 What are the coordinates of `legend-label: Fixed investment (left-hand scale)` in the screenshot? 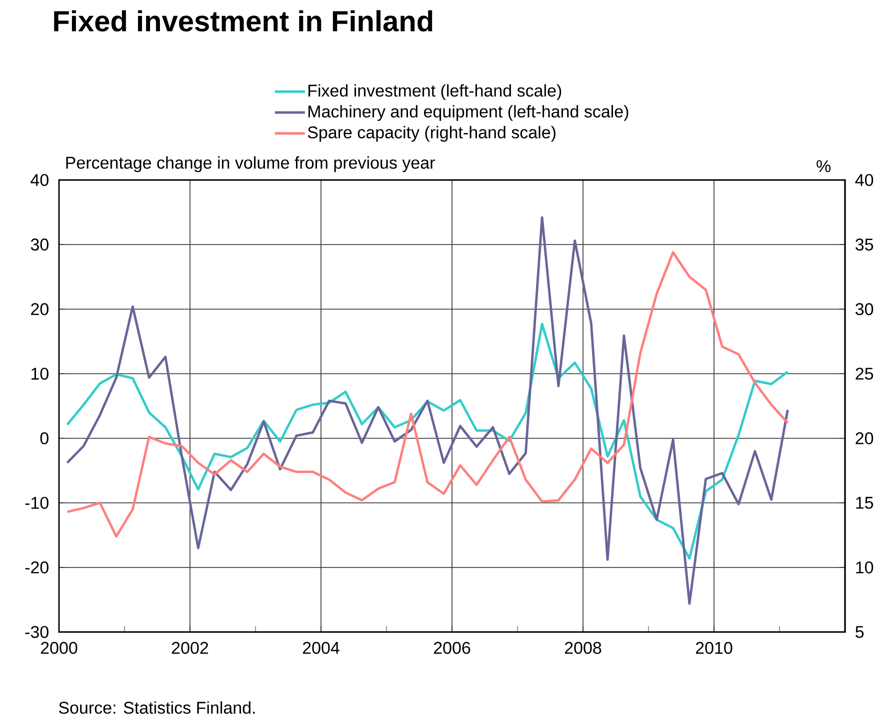 It's located at (435, 92).